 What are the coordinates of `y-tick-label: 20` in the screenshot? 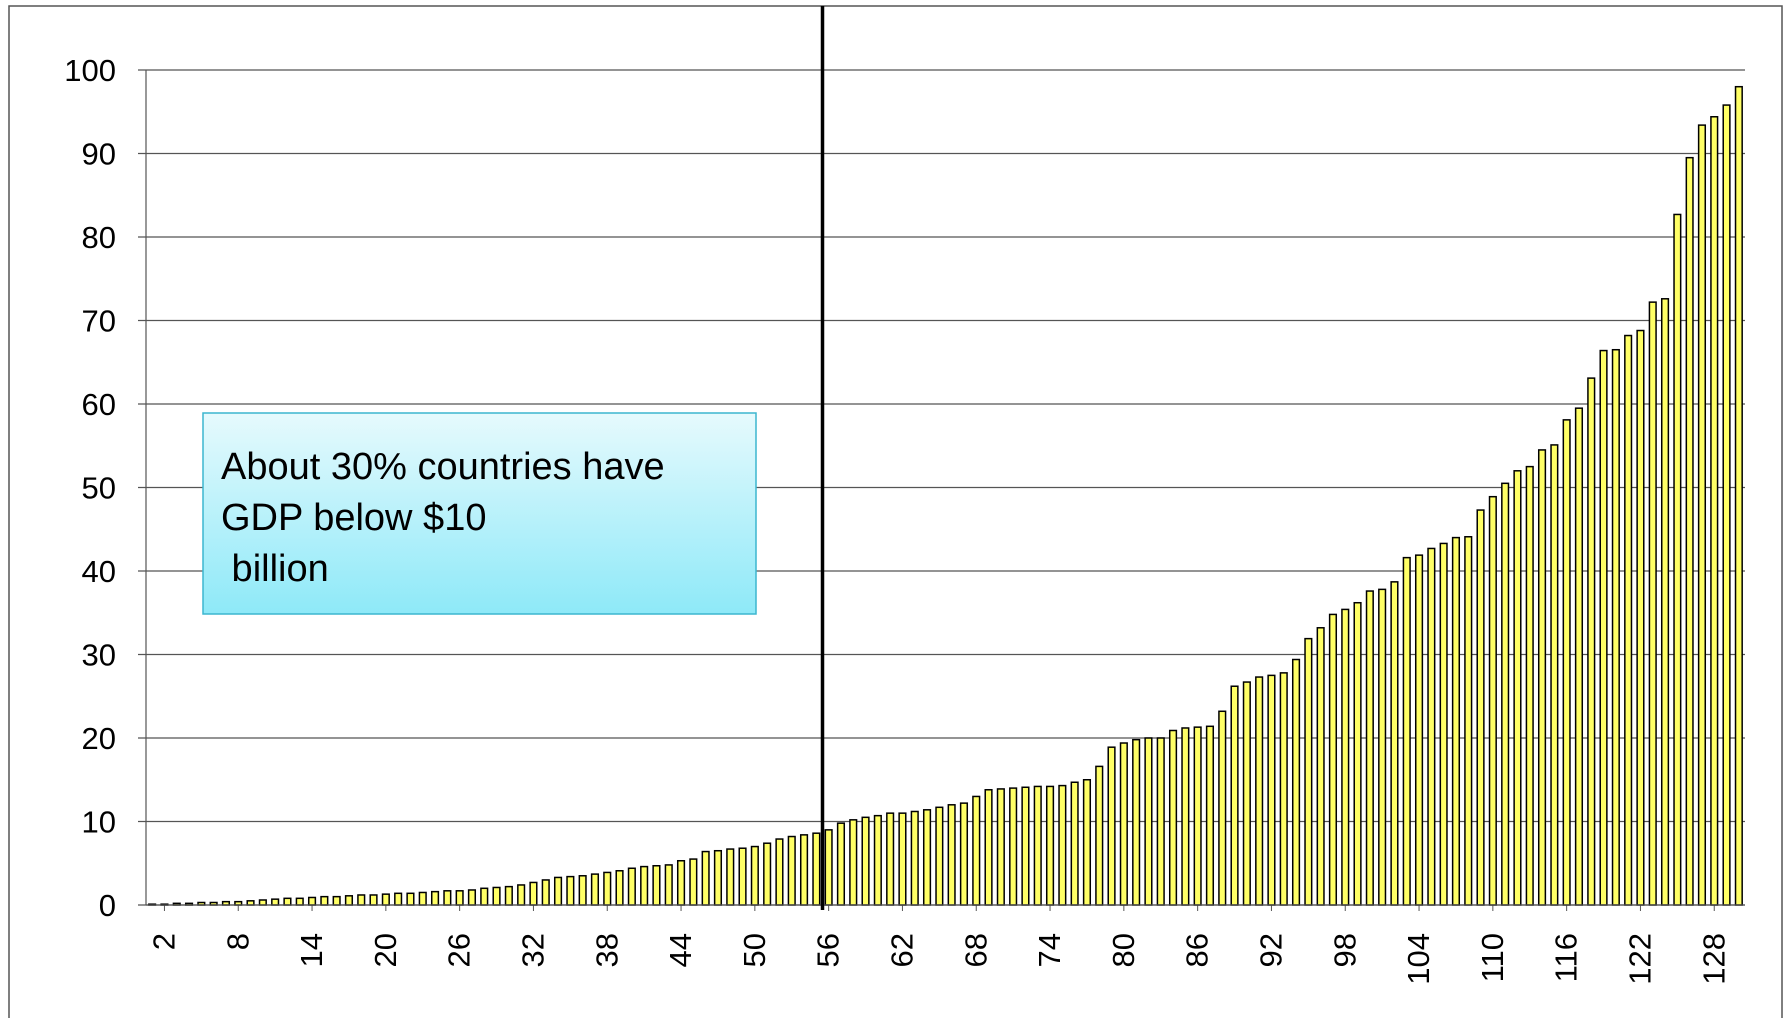 It's located at (99, 738).